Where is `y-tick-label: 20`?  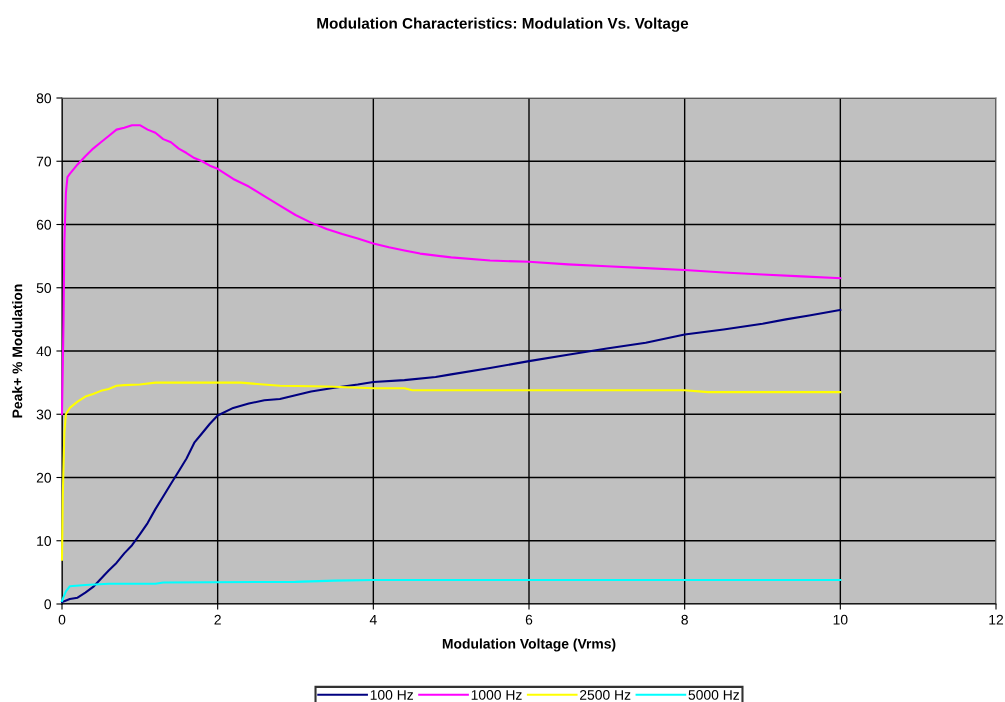 y-tick-label: 20 is located at coordinates (44, 477).